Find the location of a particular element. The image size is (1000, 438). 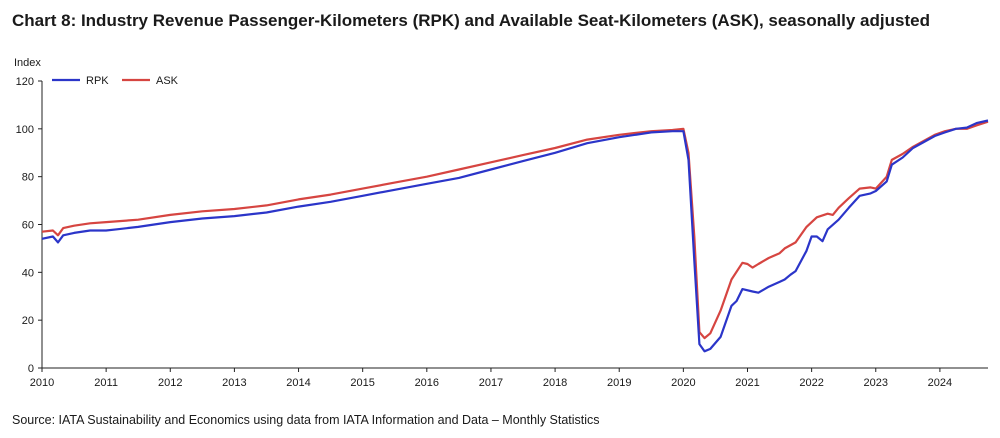

x-tick-label: 2011 is located at coordinates (106, 383).